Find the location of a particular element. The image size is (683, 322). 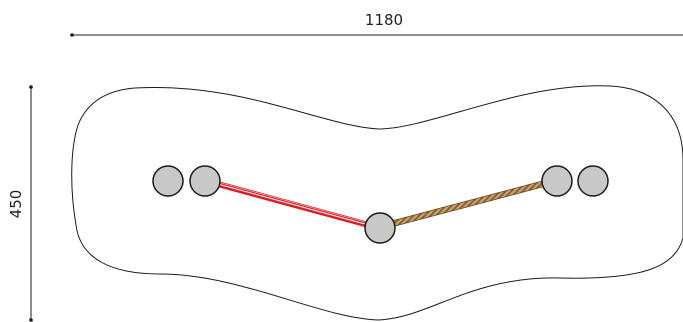

width-dimension: 1180 is located at coordinates (376, 24).